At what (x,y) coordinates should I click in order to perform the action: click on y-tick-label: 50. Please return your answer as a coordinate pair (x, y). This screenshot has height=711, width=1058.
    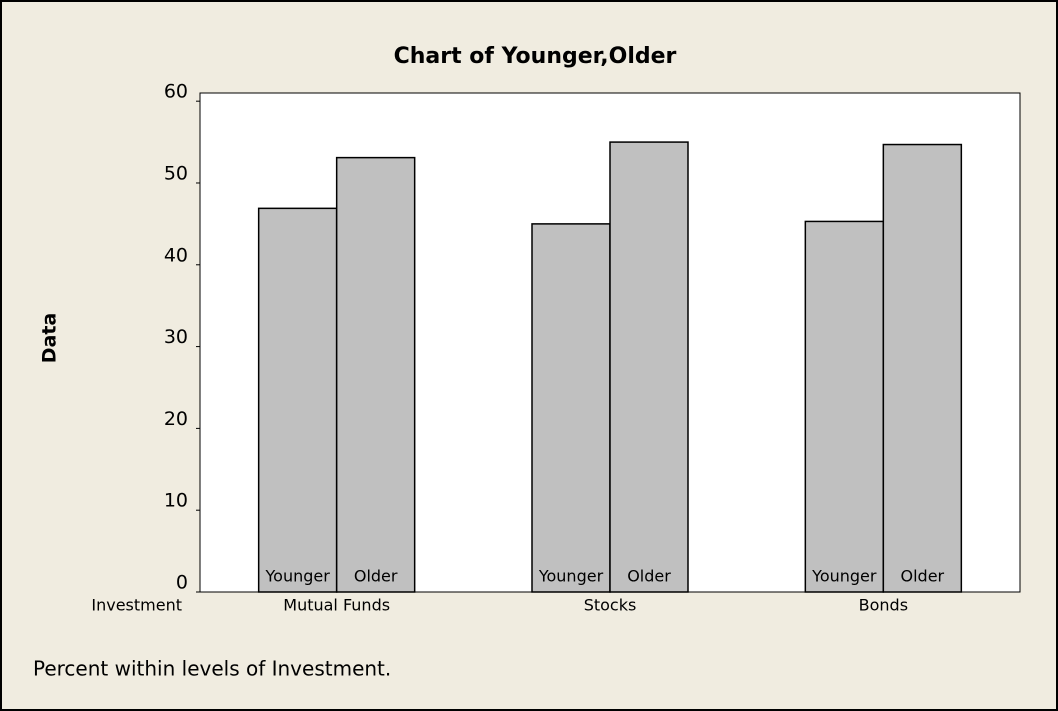
    Looking at the image, I should click on (176, 173).